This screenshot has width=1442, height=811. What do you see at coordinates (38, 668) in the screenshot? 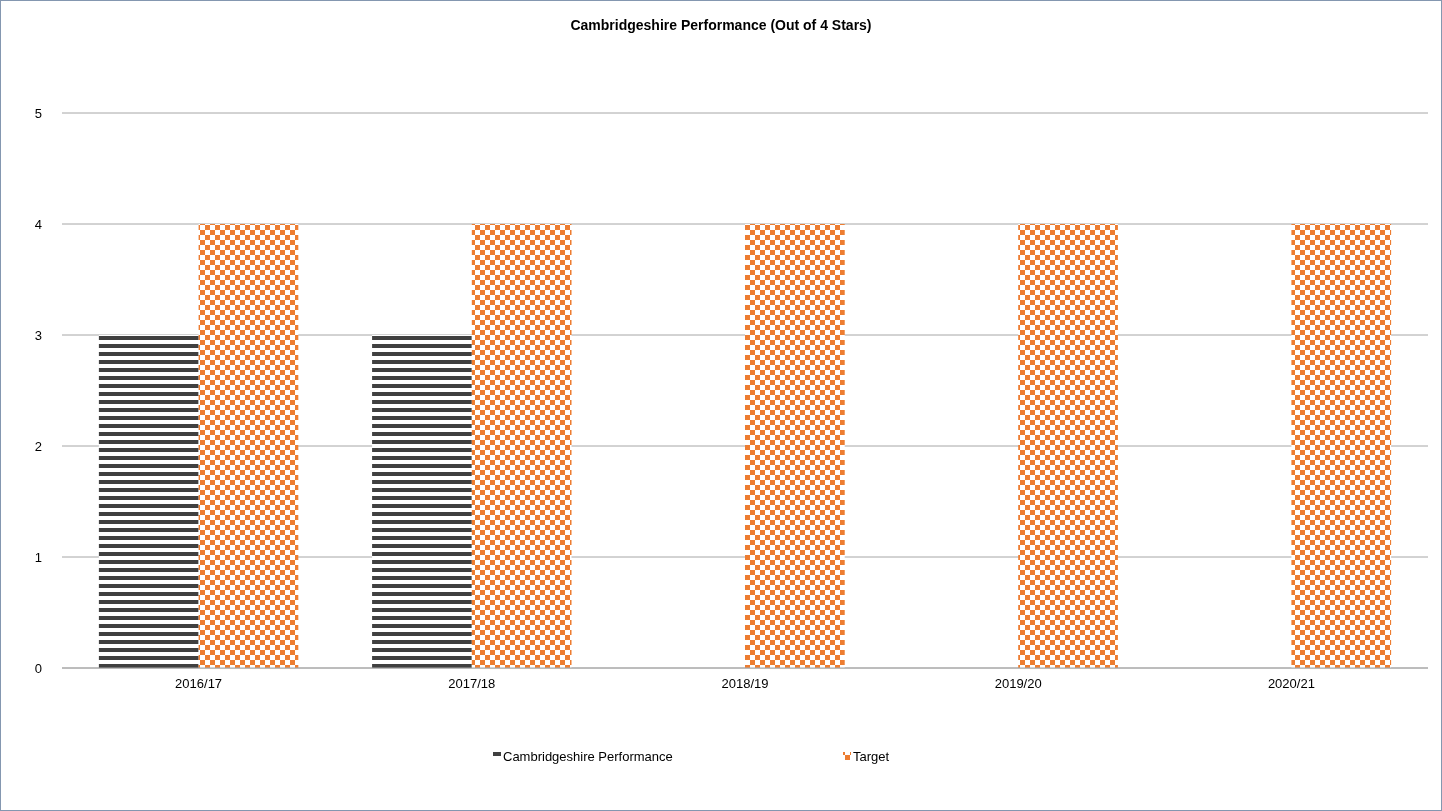
I see `y-tick-label: 0` at bounding box center [38, 668].